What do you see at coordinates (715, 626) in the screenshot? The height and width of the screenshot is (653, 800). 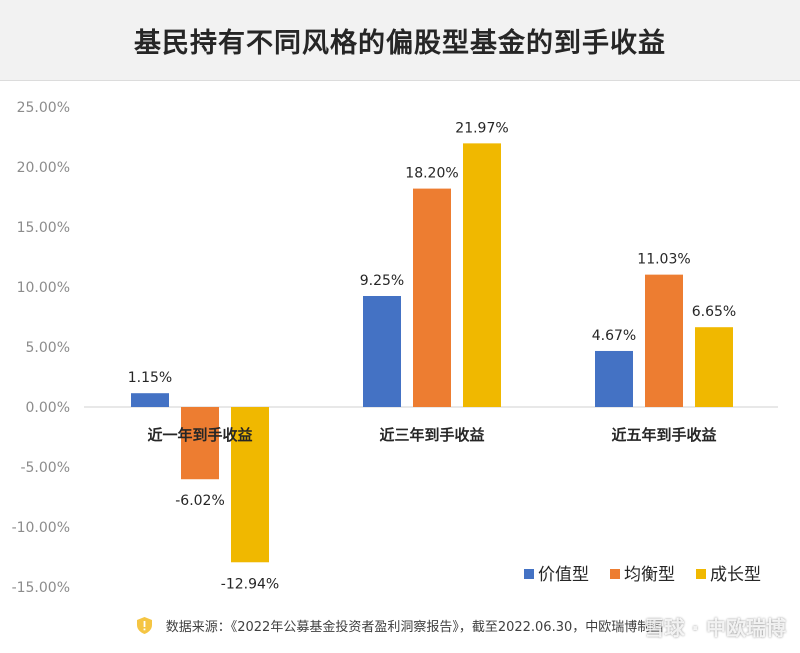 I see `watermark: 雪球 · 中欧瑞博` at bounding box center [715, 626].